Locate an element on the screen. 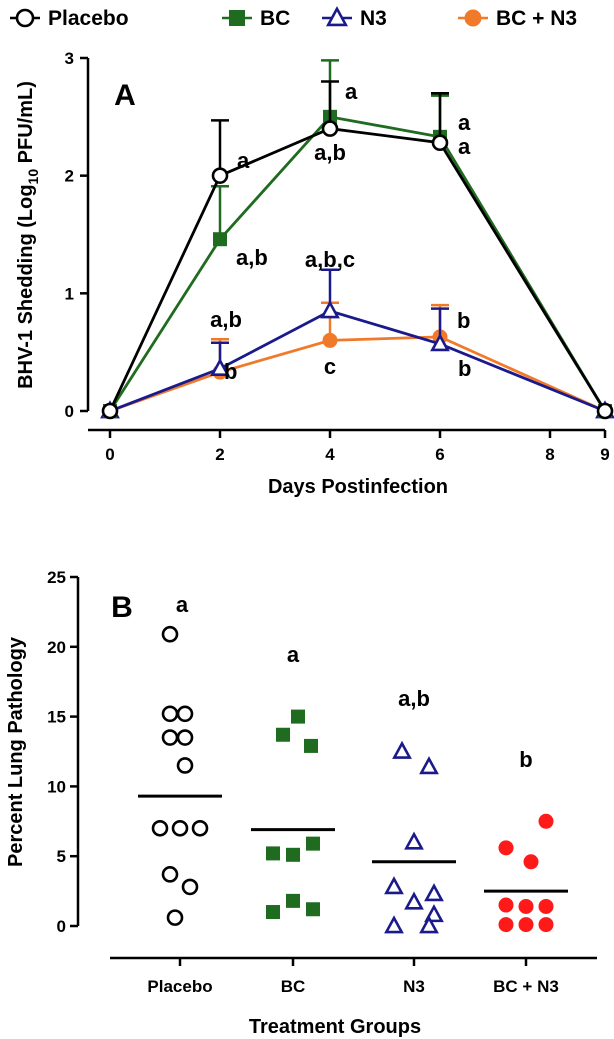 The image size is (614, 1039). panel-b-group-2: a,b is located at coordinates (414, 809).